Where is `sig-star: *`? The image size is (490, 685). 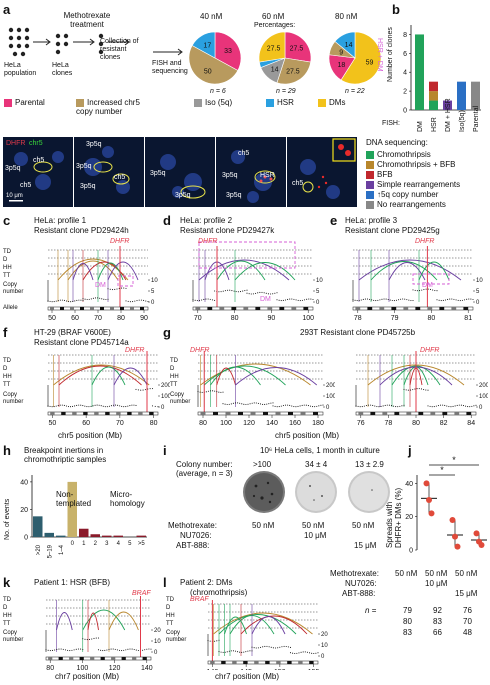
sig-star: * is located at coordinates (454, 460).